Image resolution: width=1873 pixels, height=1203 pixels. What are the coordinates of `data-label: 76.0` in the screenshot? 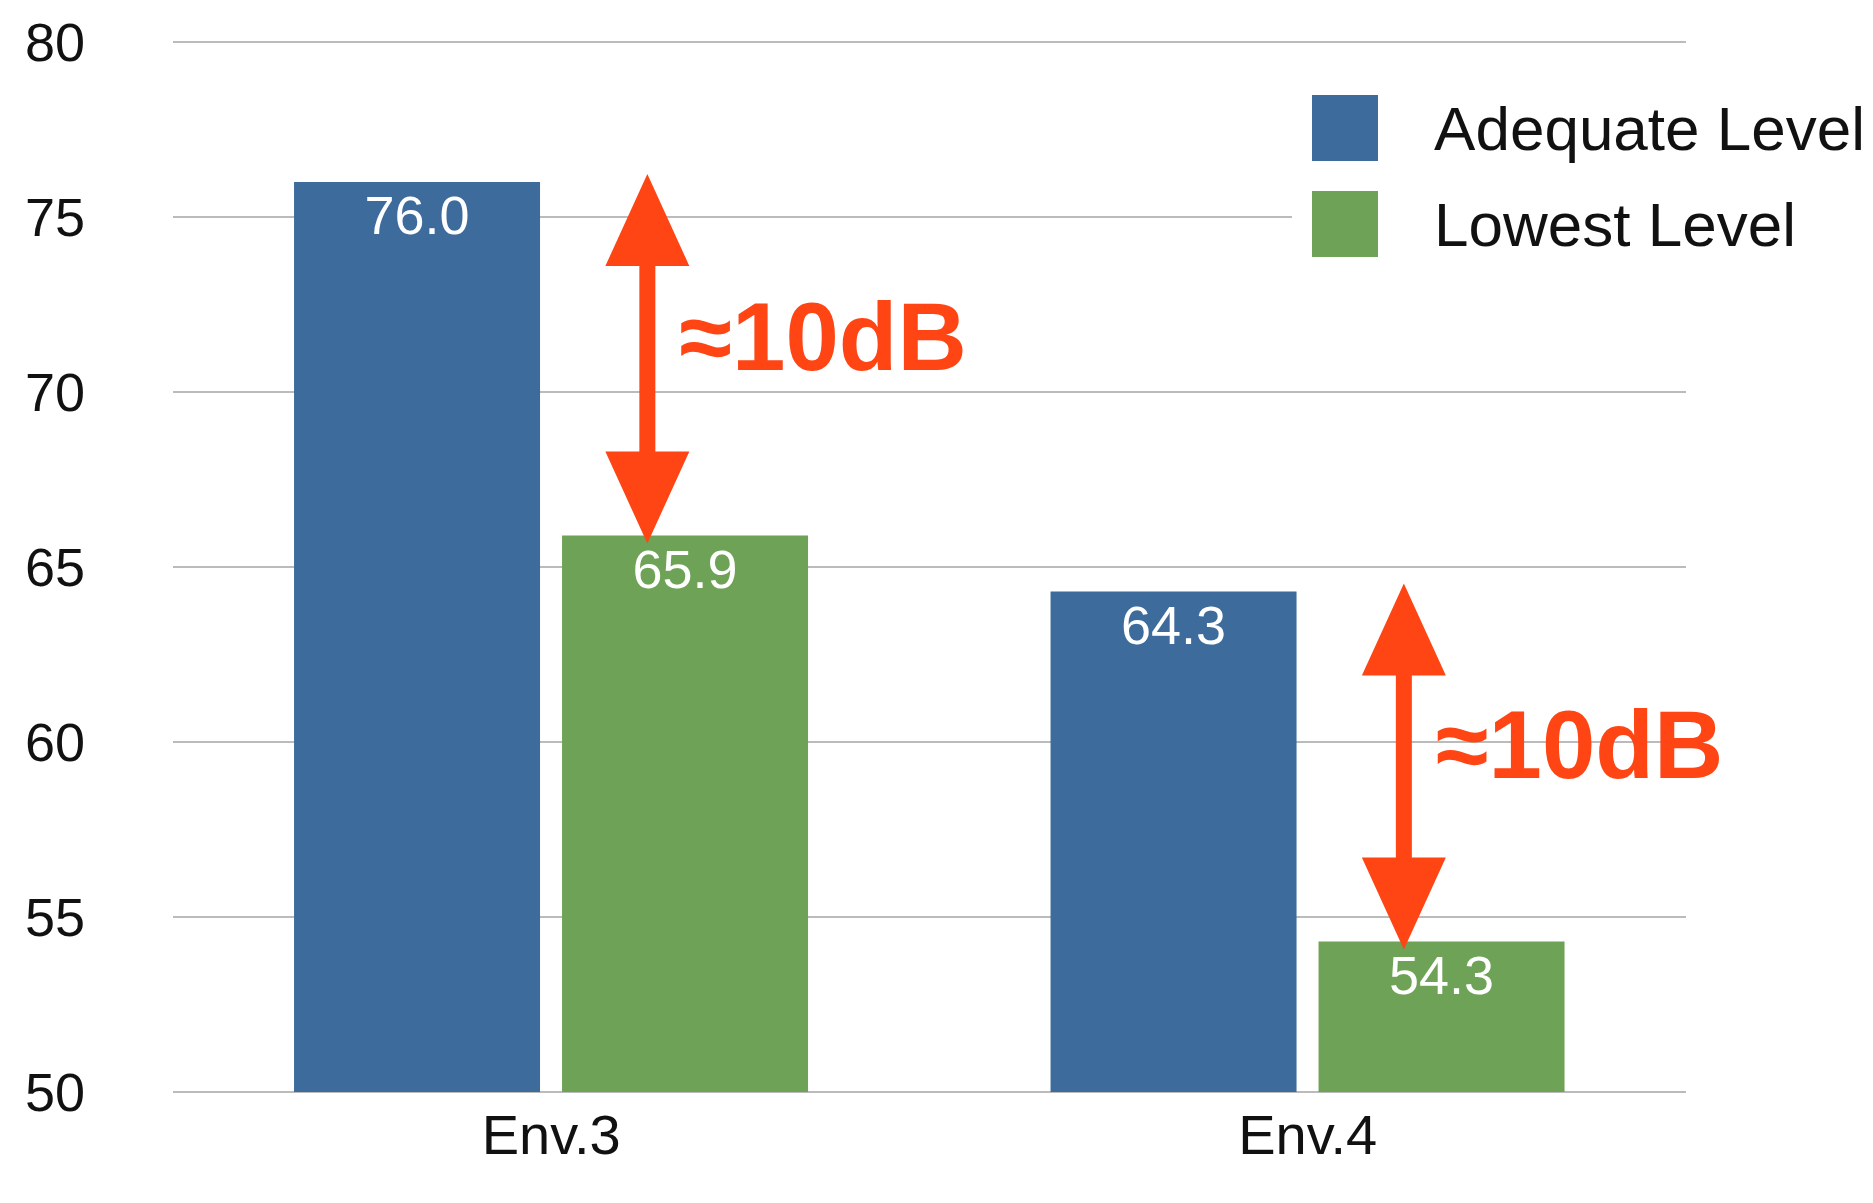 It's located at (417, 215).